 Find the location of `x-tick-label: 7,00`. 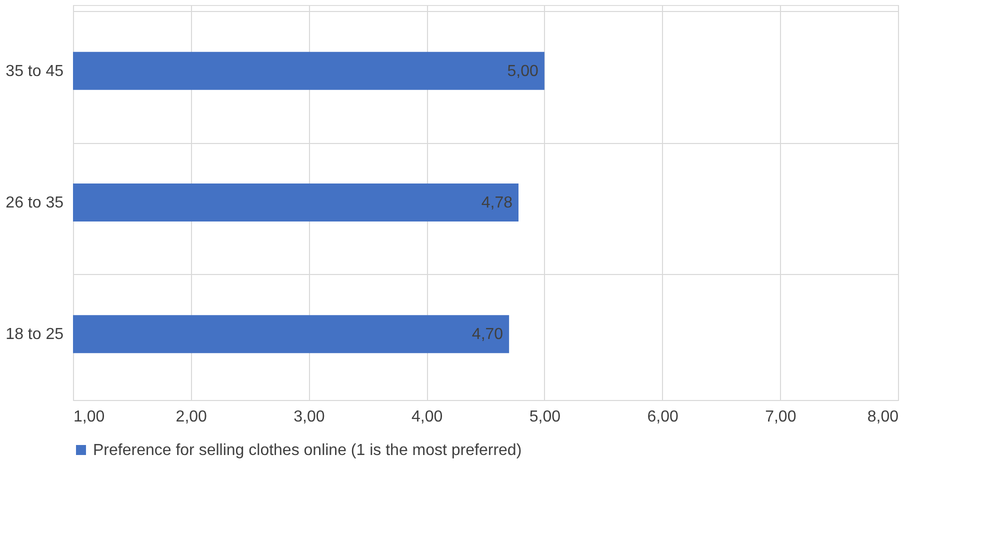

x-tick-label: 7,00 is located at coordinates (780, 417).